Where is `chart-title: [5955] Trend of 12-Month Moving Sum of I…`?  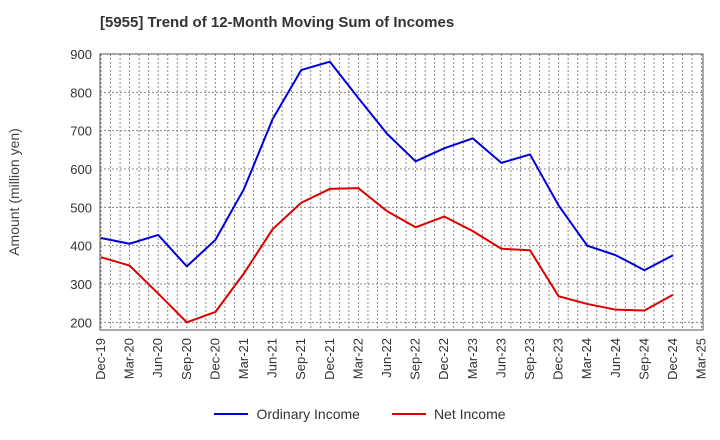 chart-title: [5955] Trend of 12-Month Moving Sum of I… is located at coordinates (277, 22).